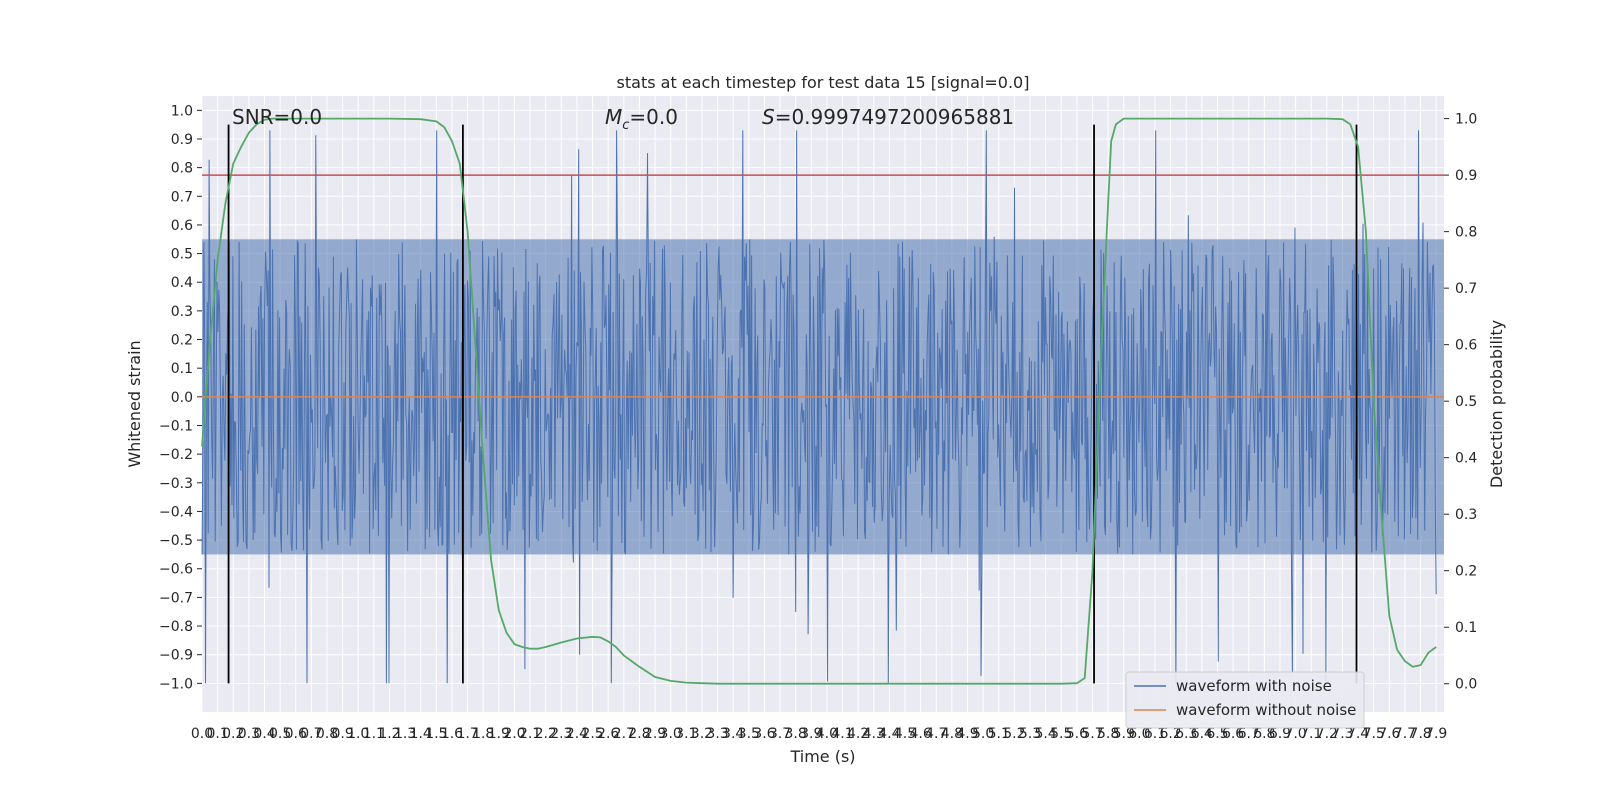 This screenshot has height=800, width=1600. I want to click on y2-tick-label: 0.4, so click(1466, 459).